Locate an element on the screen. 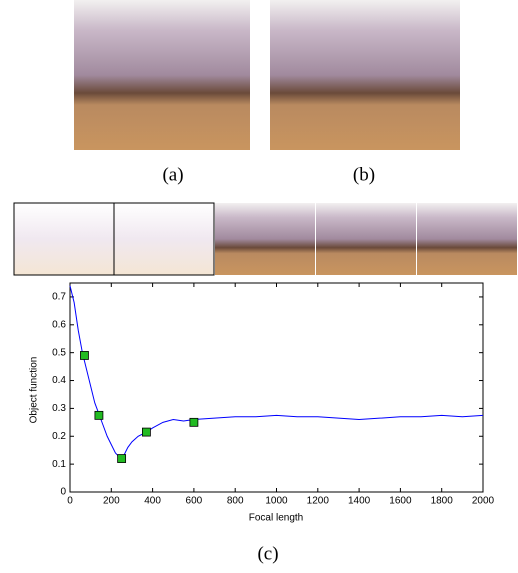 The image size is (518, 573). x-tick-label: 400 is located at coordinates (152, 501).